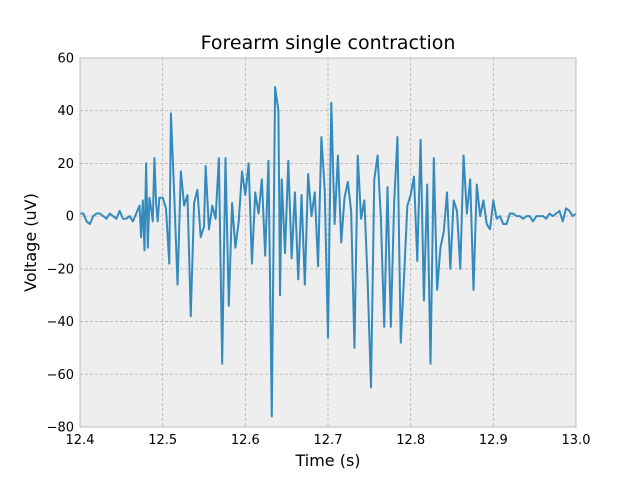  What do you see at coordinates (60, 269) in the screenshot?
I see `y-tick-label: −20` at bounding box center [60, 269].